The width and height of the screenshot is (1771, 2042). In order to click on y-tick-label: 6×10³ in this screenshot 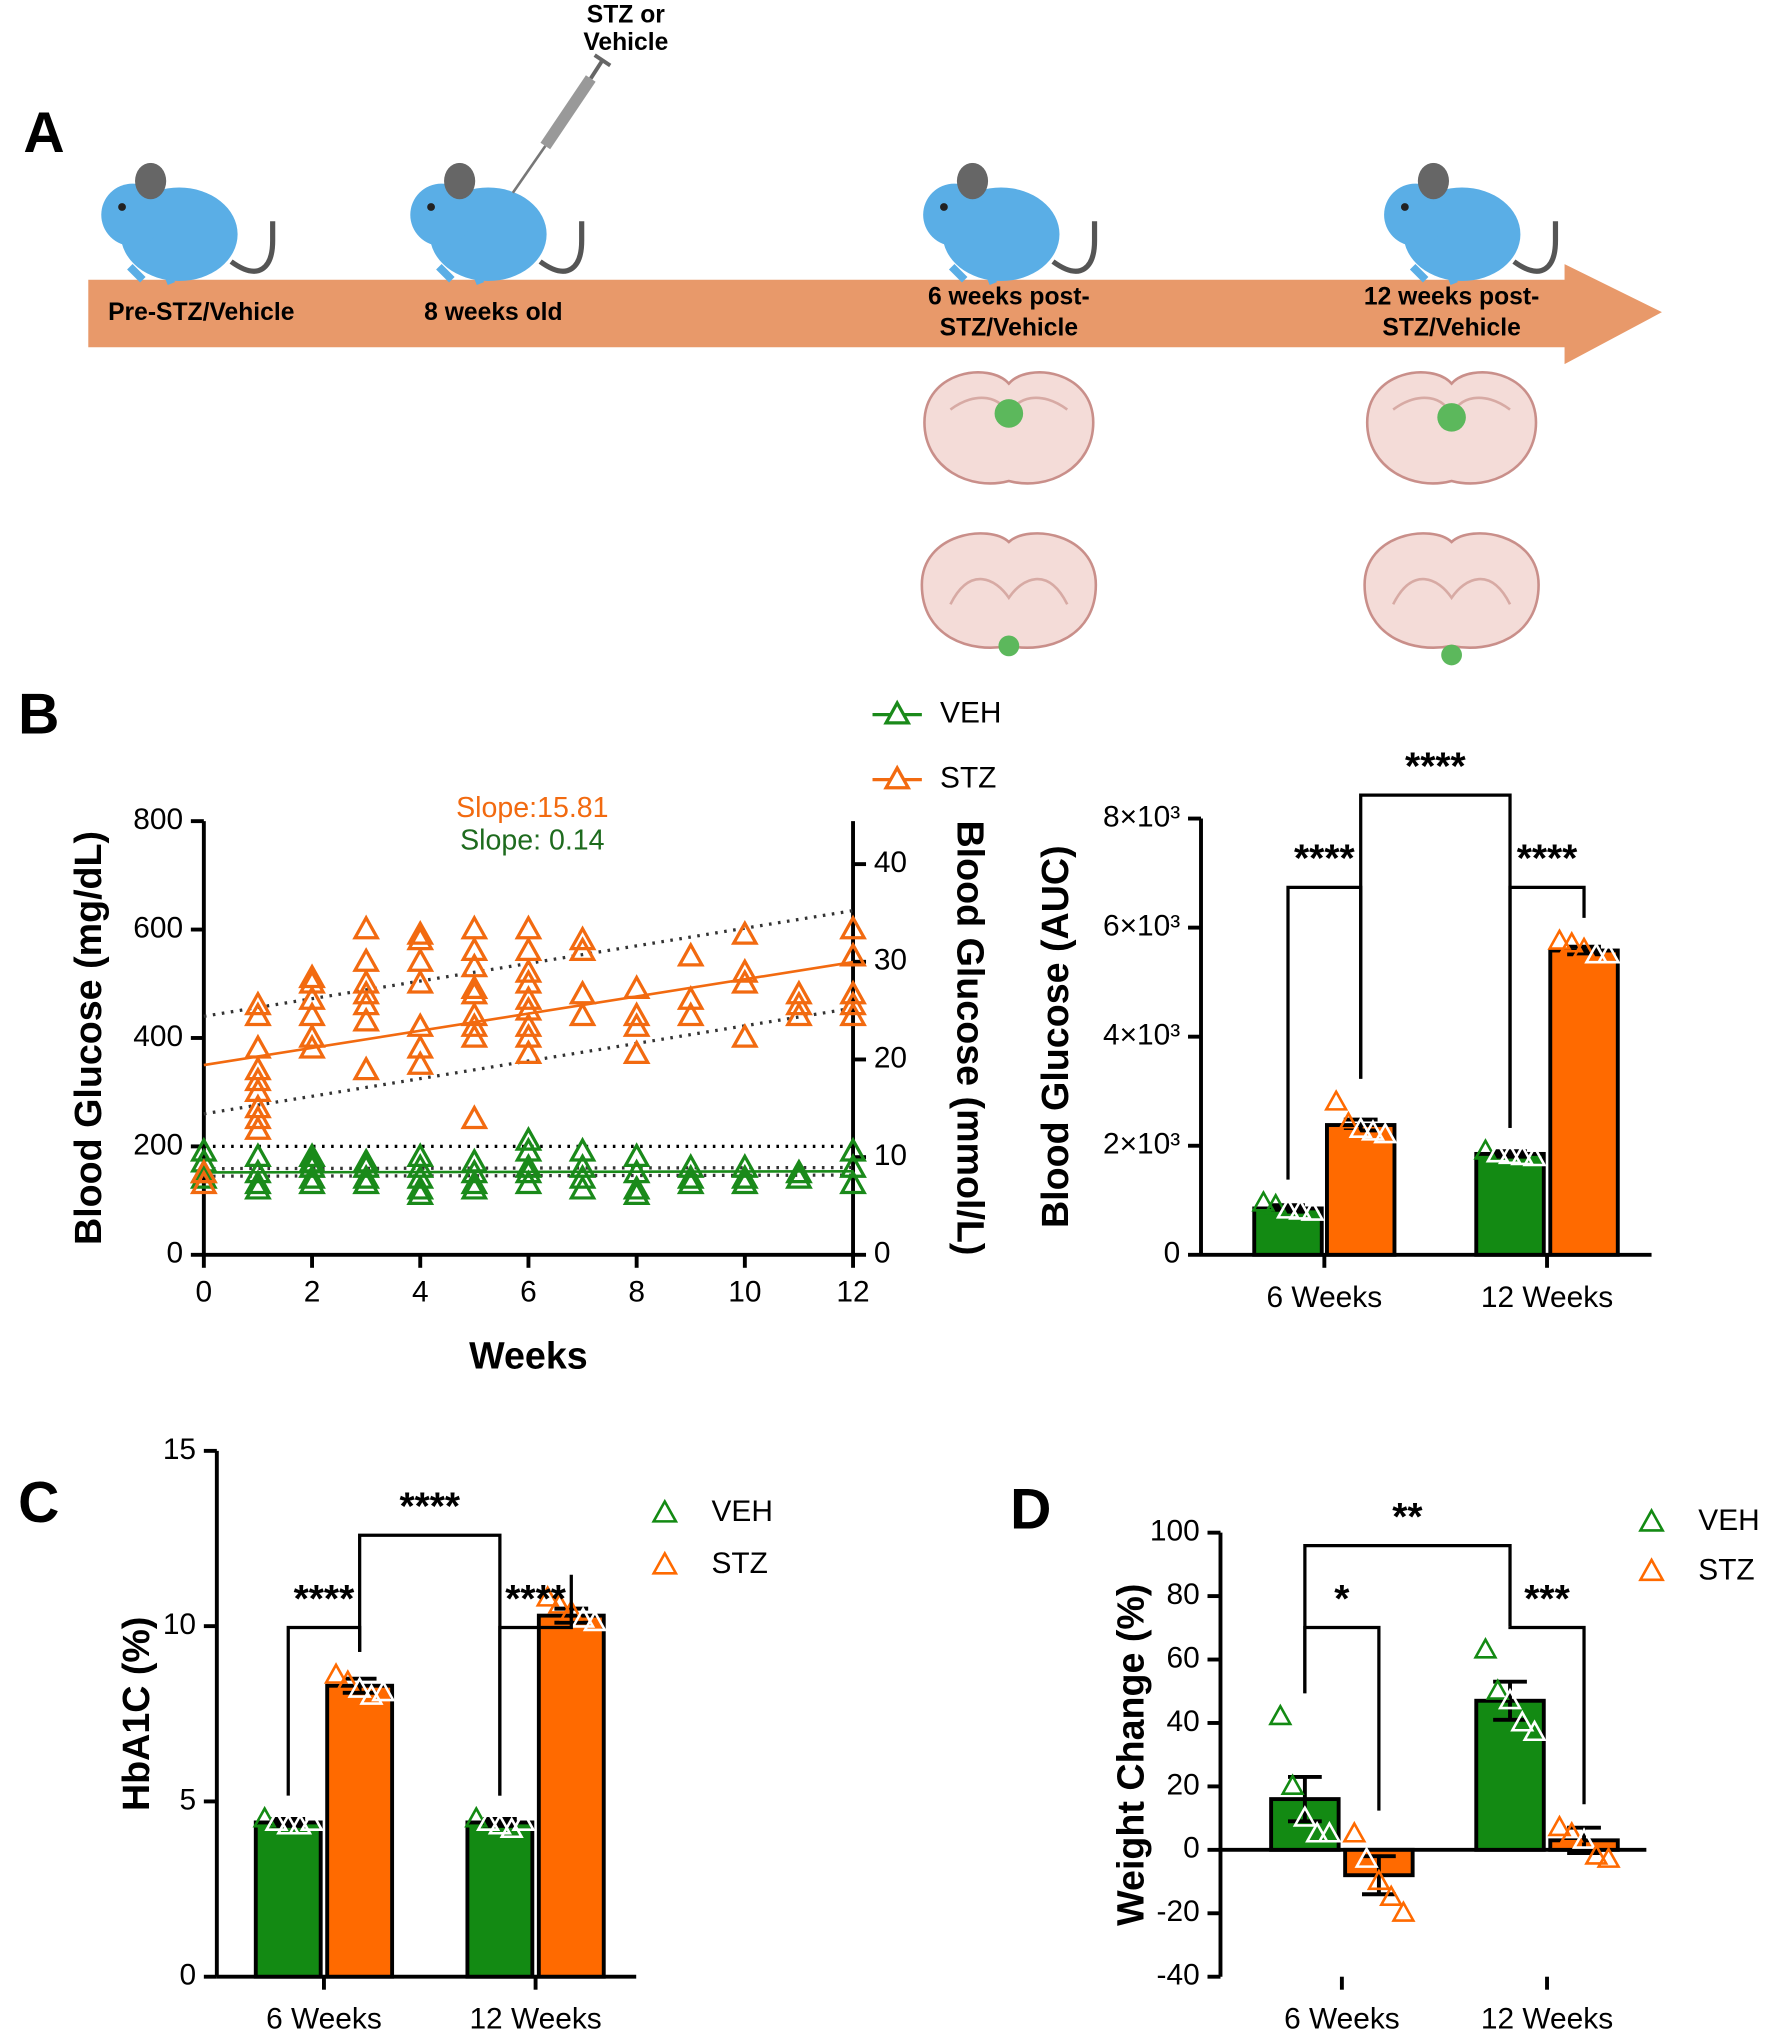, I will do `click(1141, 926)`.